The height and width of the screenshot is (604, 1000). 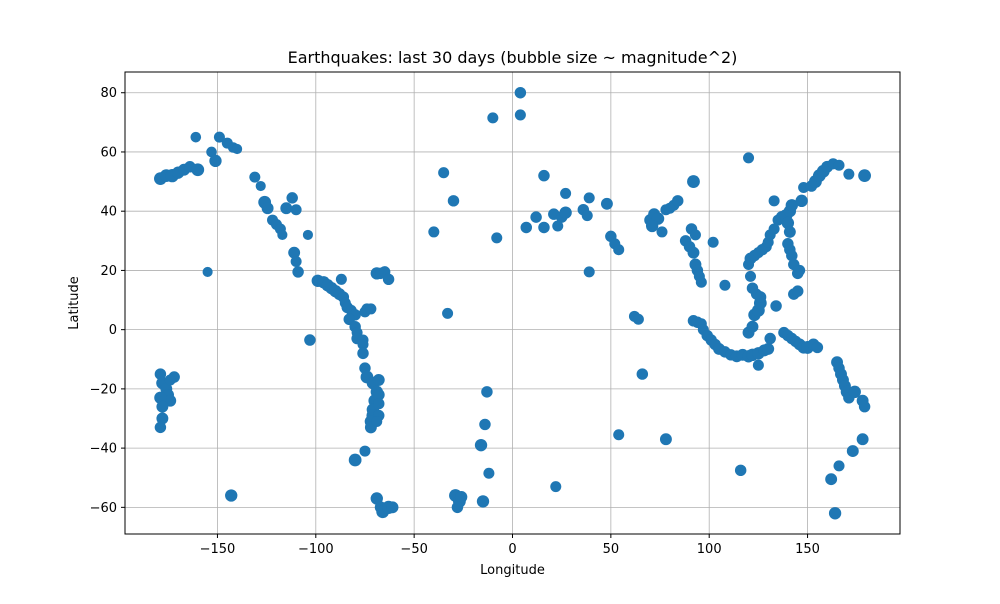 I want to click on y-tick-label: 20, so click(x=108, y=271).